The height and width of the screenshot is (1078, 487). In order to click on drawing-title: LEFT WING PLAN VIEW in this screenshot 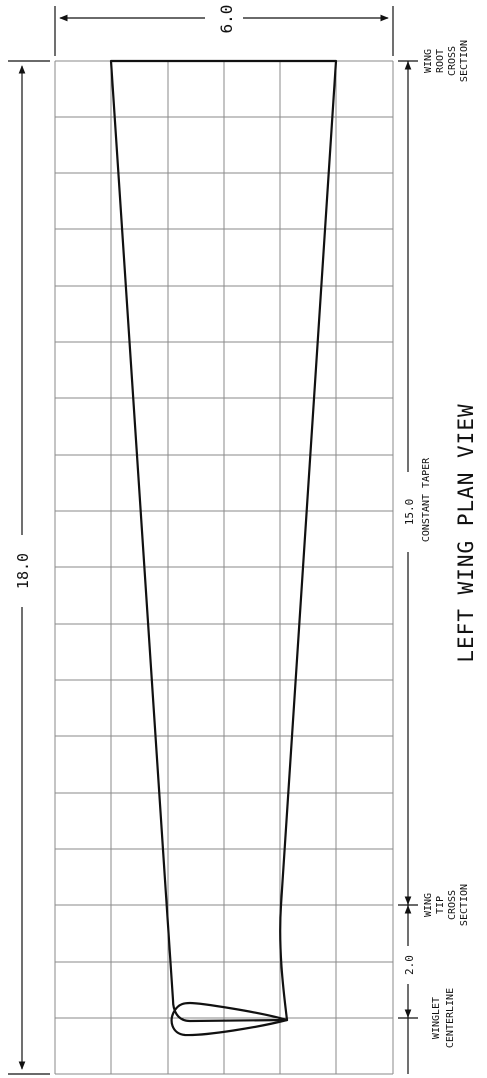, I will do `click(466, 532)`.